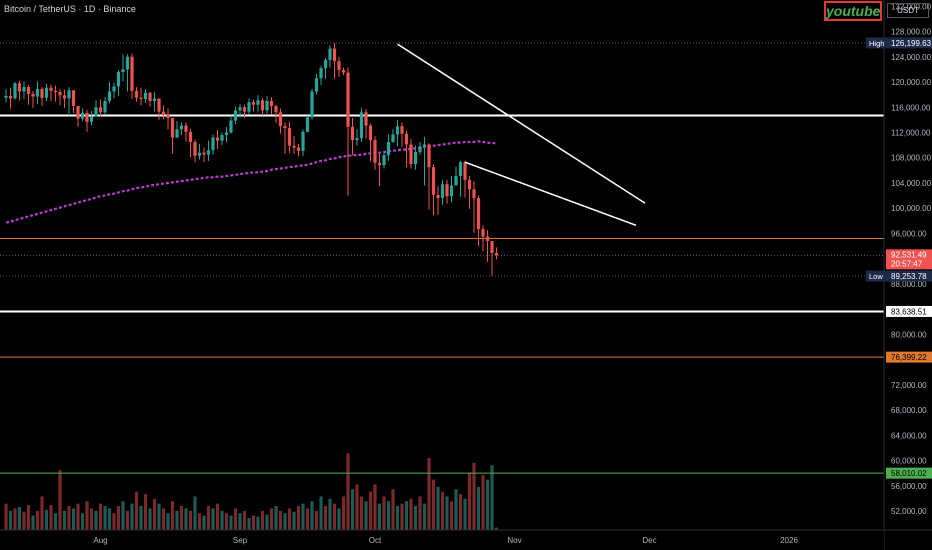 The width and height of the screenshot is (932, 550). Describe the element at coordinates (909, 511) in the screenshot. I see `price-tick-label: 52,000.00` at that location.